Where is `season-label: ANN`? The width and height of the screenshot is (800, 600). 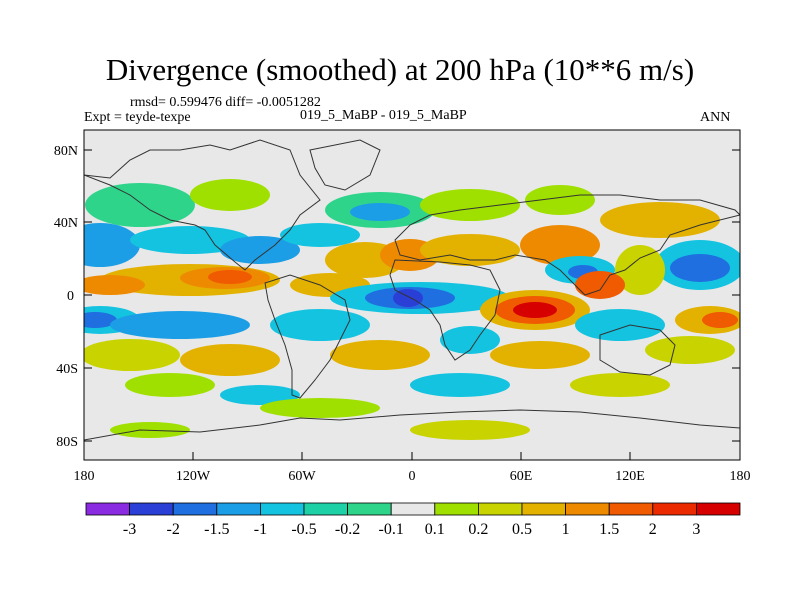 season-label: ANN is located at coordinates (715, 117).